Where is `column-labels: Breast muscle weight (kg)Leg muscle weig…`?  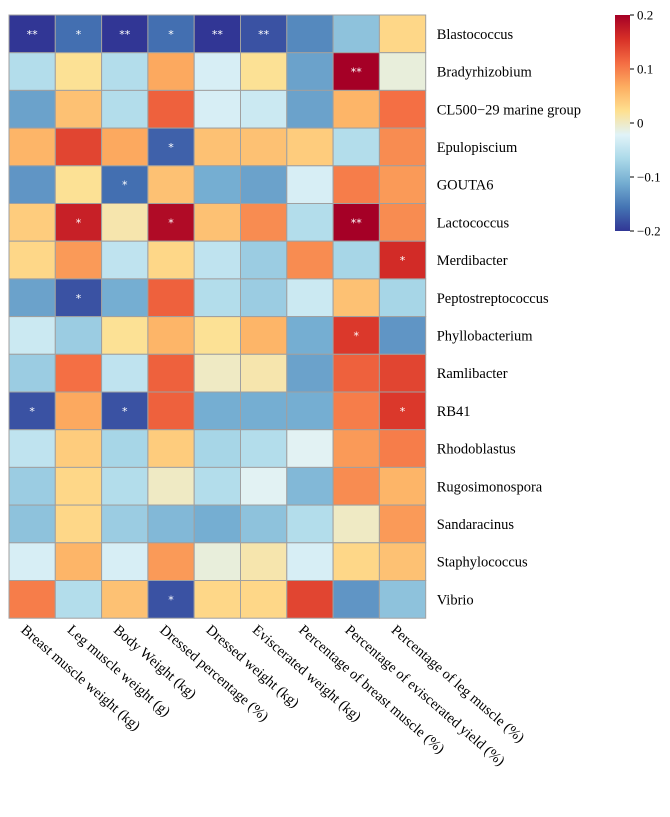
column-labels: Breast muscle weight (kg)Leg muscle weig… is located at coordinates (273, 695).